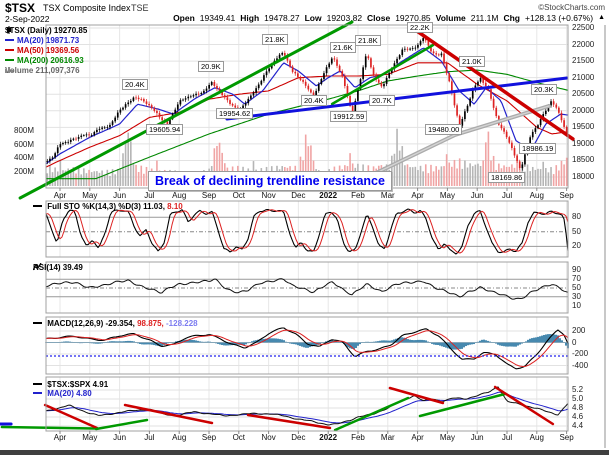 This screenshot has width=609, height=455. What do you see at coordinates (484, 18) in the screenshot?
I see `volume-value: 211.1M` at bounding box center [484, 18].